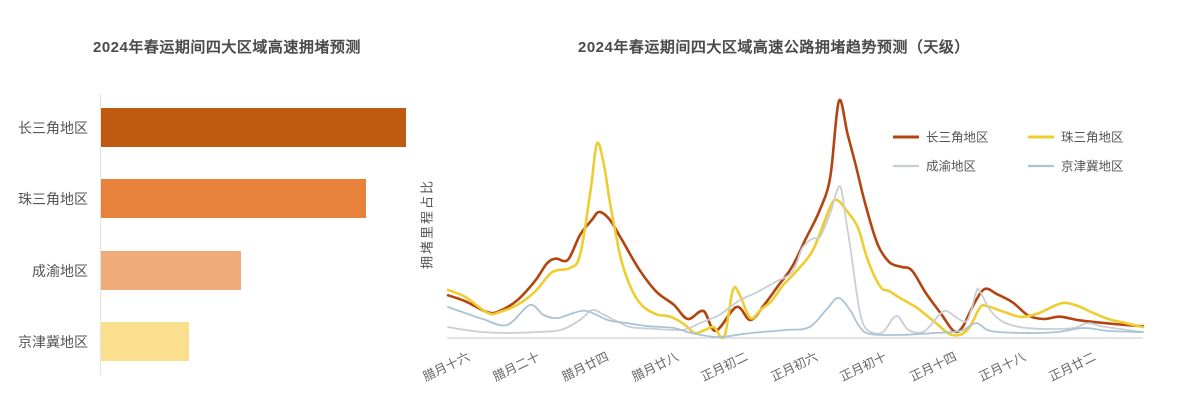  Describe the element at coordinates (427, 224) in the screenshot. I see `y-axis-label: 拥堵里程占比` at that location.